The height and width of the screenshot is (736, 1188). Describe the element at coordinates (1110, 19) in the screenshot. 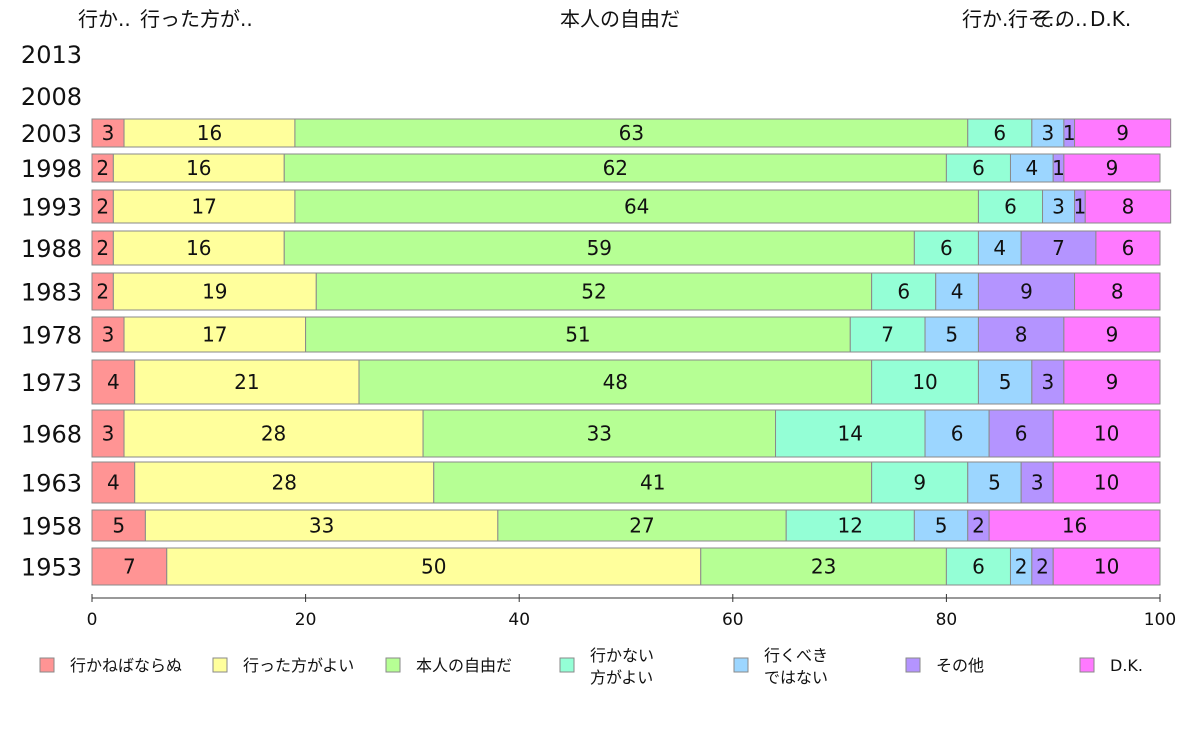

I see `top-label: D.K.` at that location.